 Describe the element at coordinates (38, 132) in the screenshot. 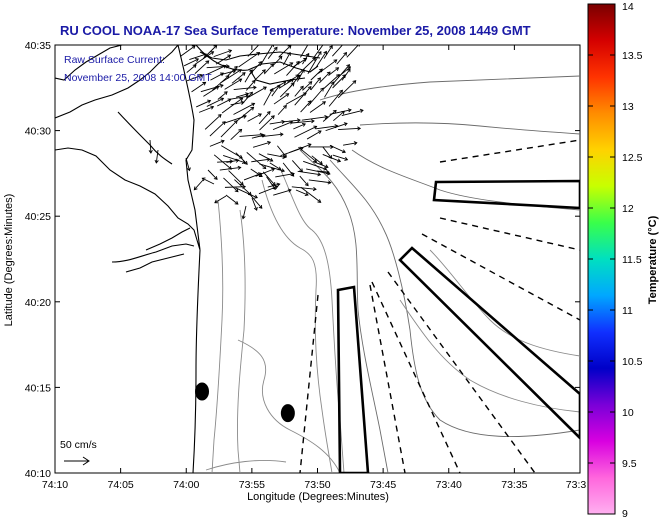

I see `y-tick-label: 40:30` at that location.